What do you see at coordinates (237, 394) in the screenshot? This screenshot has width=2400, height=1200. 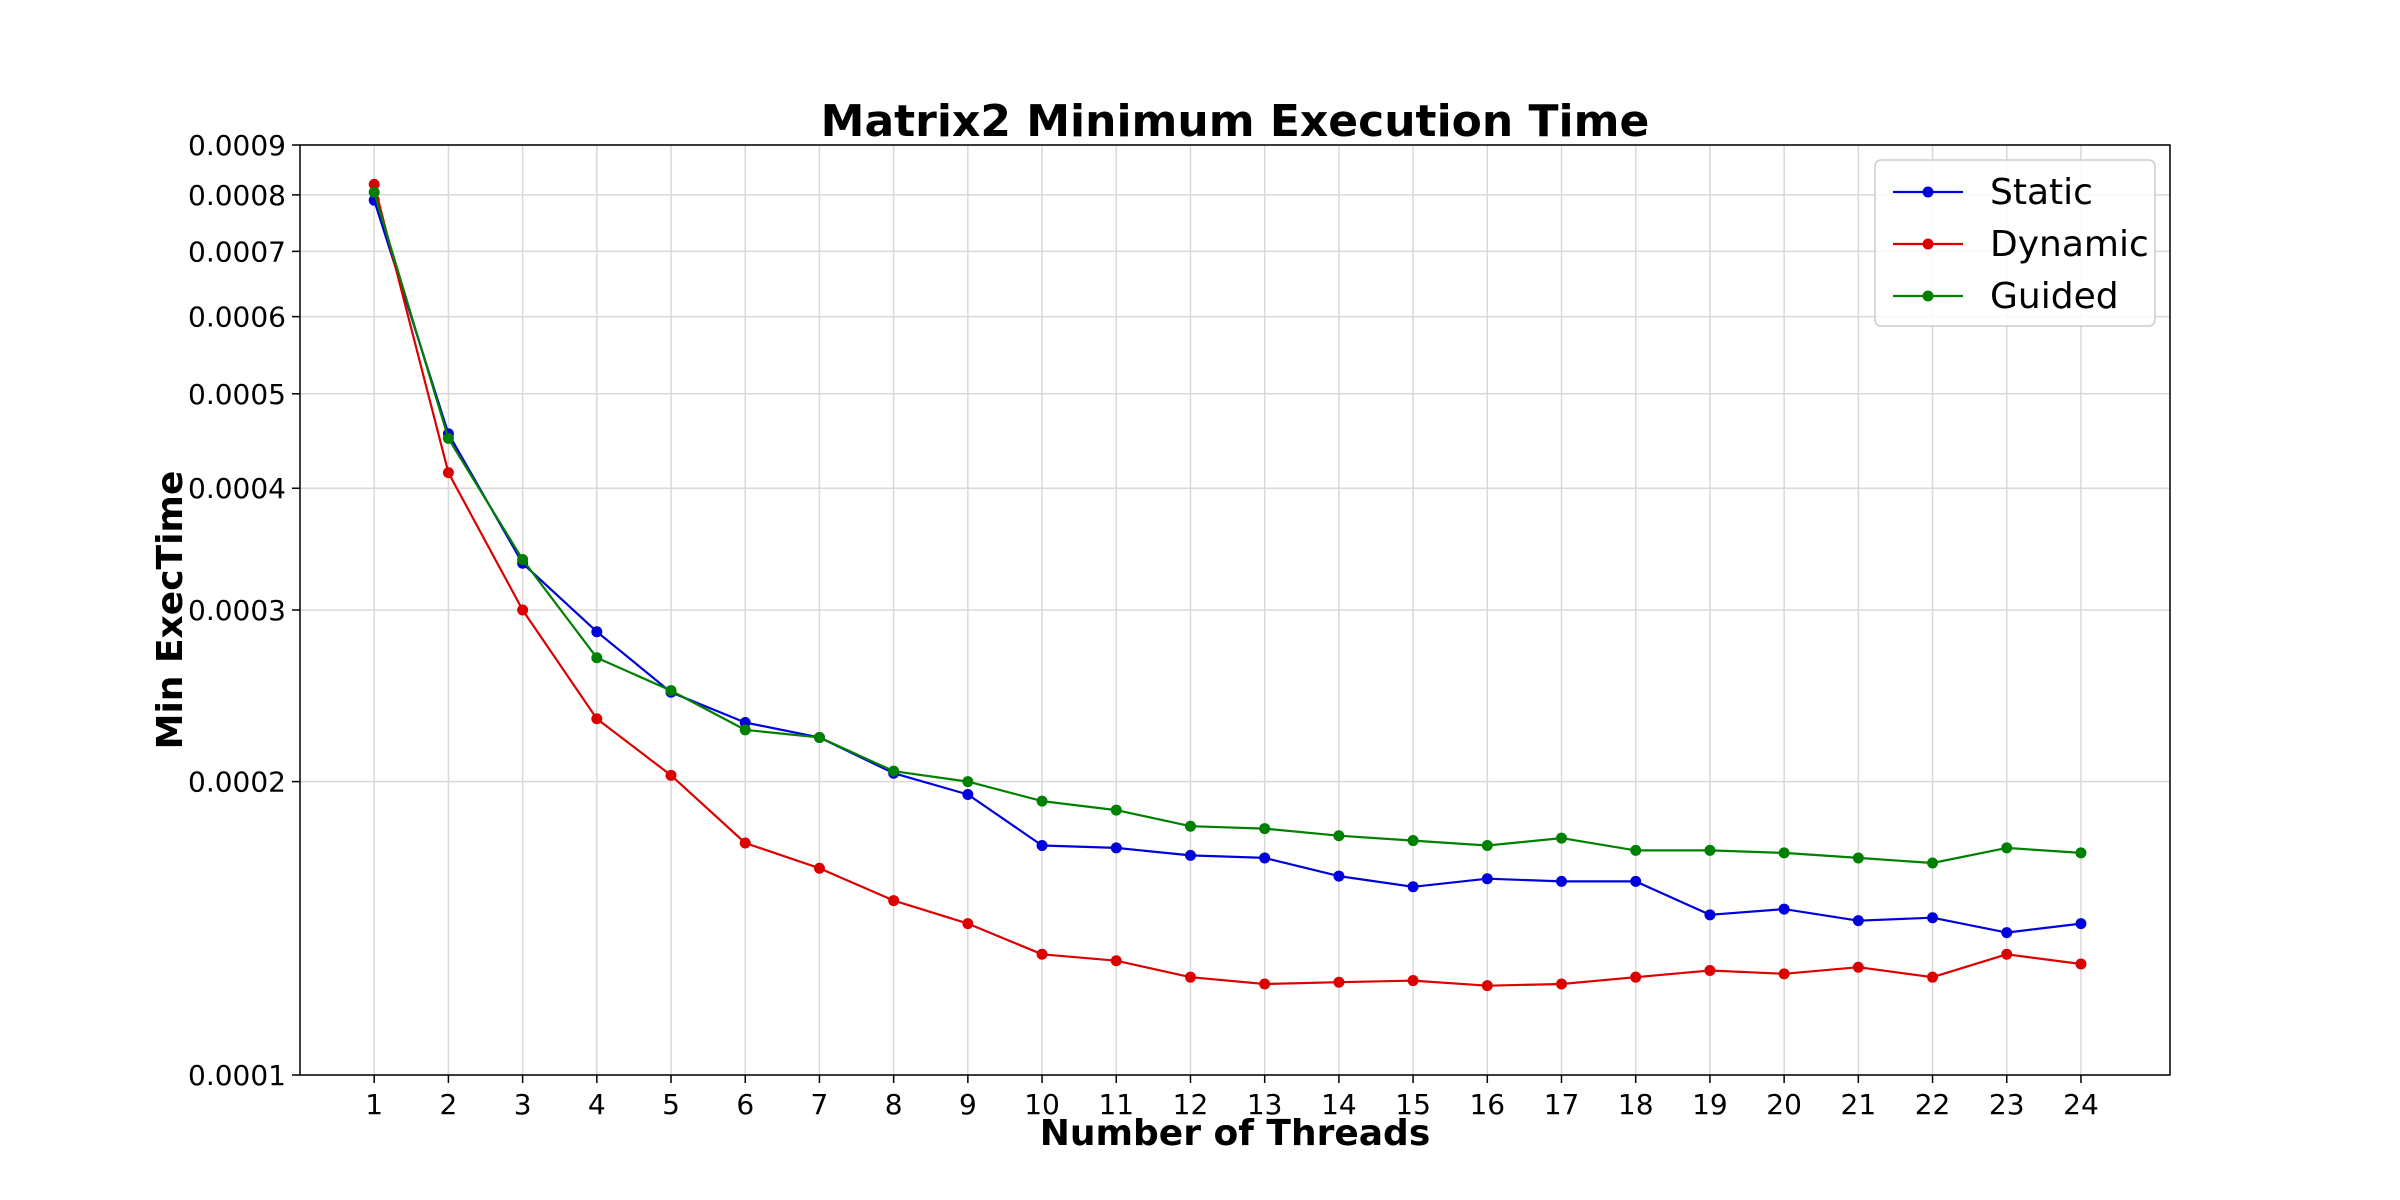 I see `y-tick-label: 0.0005` at bounding box center [237, 394].